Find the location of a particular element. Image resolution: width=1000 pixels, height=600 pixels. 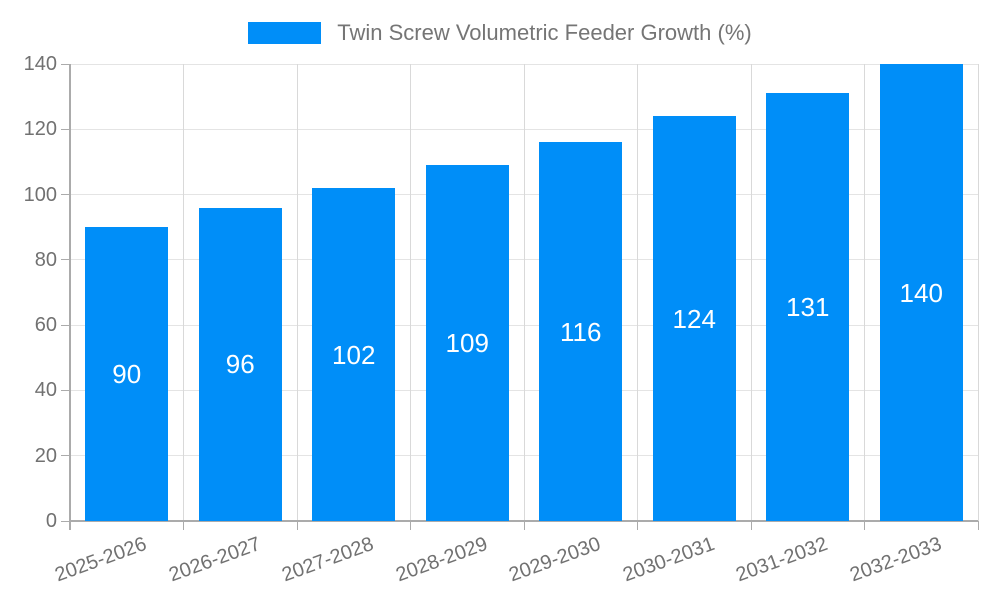

x-tick-label: 2026-2027 is located at coordinates (214, 559).